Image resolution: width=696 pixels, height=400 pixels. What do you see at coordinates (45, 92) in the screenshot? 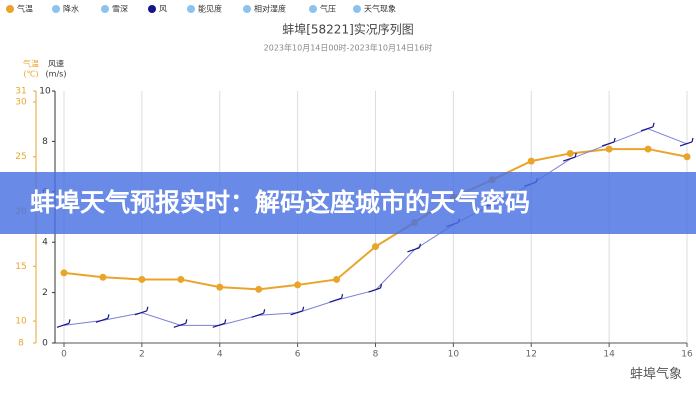
I see `y2-tick-label: 10` at bounding box center [45, 92].